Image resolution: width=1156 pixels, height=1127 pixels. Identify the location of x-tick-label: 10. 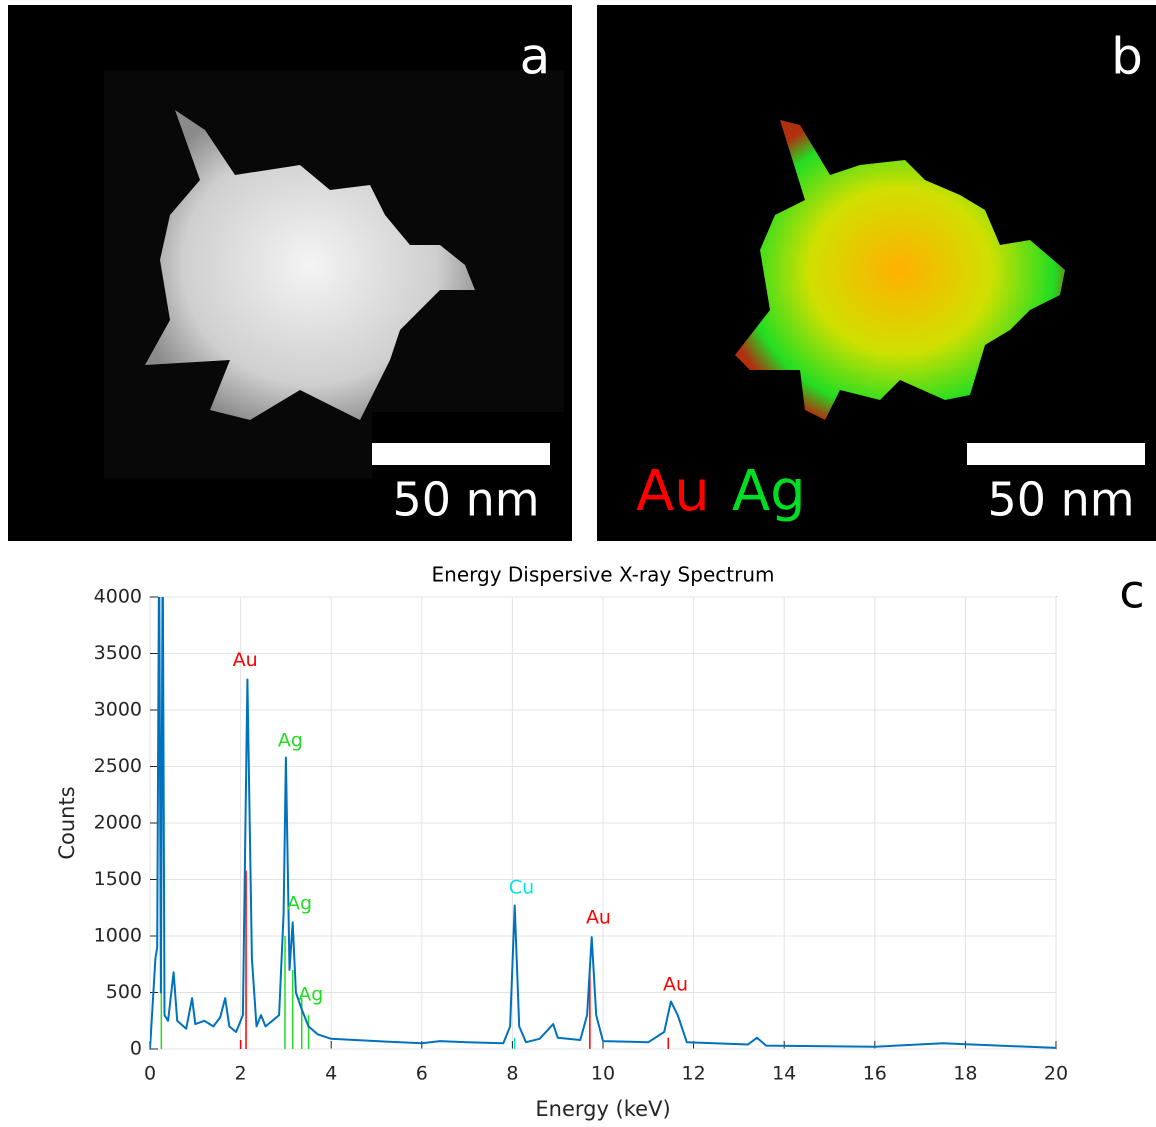
(603, 1074).